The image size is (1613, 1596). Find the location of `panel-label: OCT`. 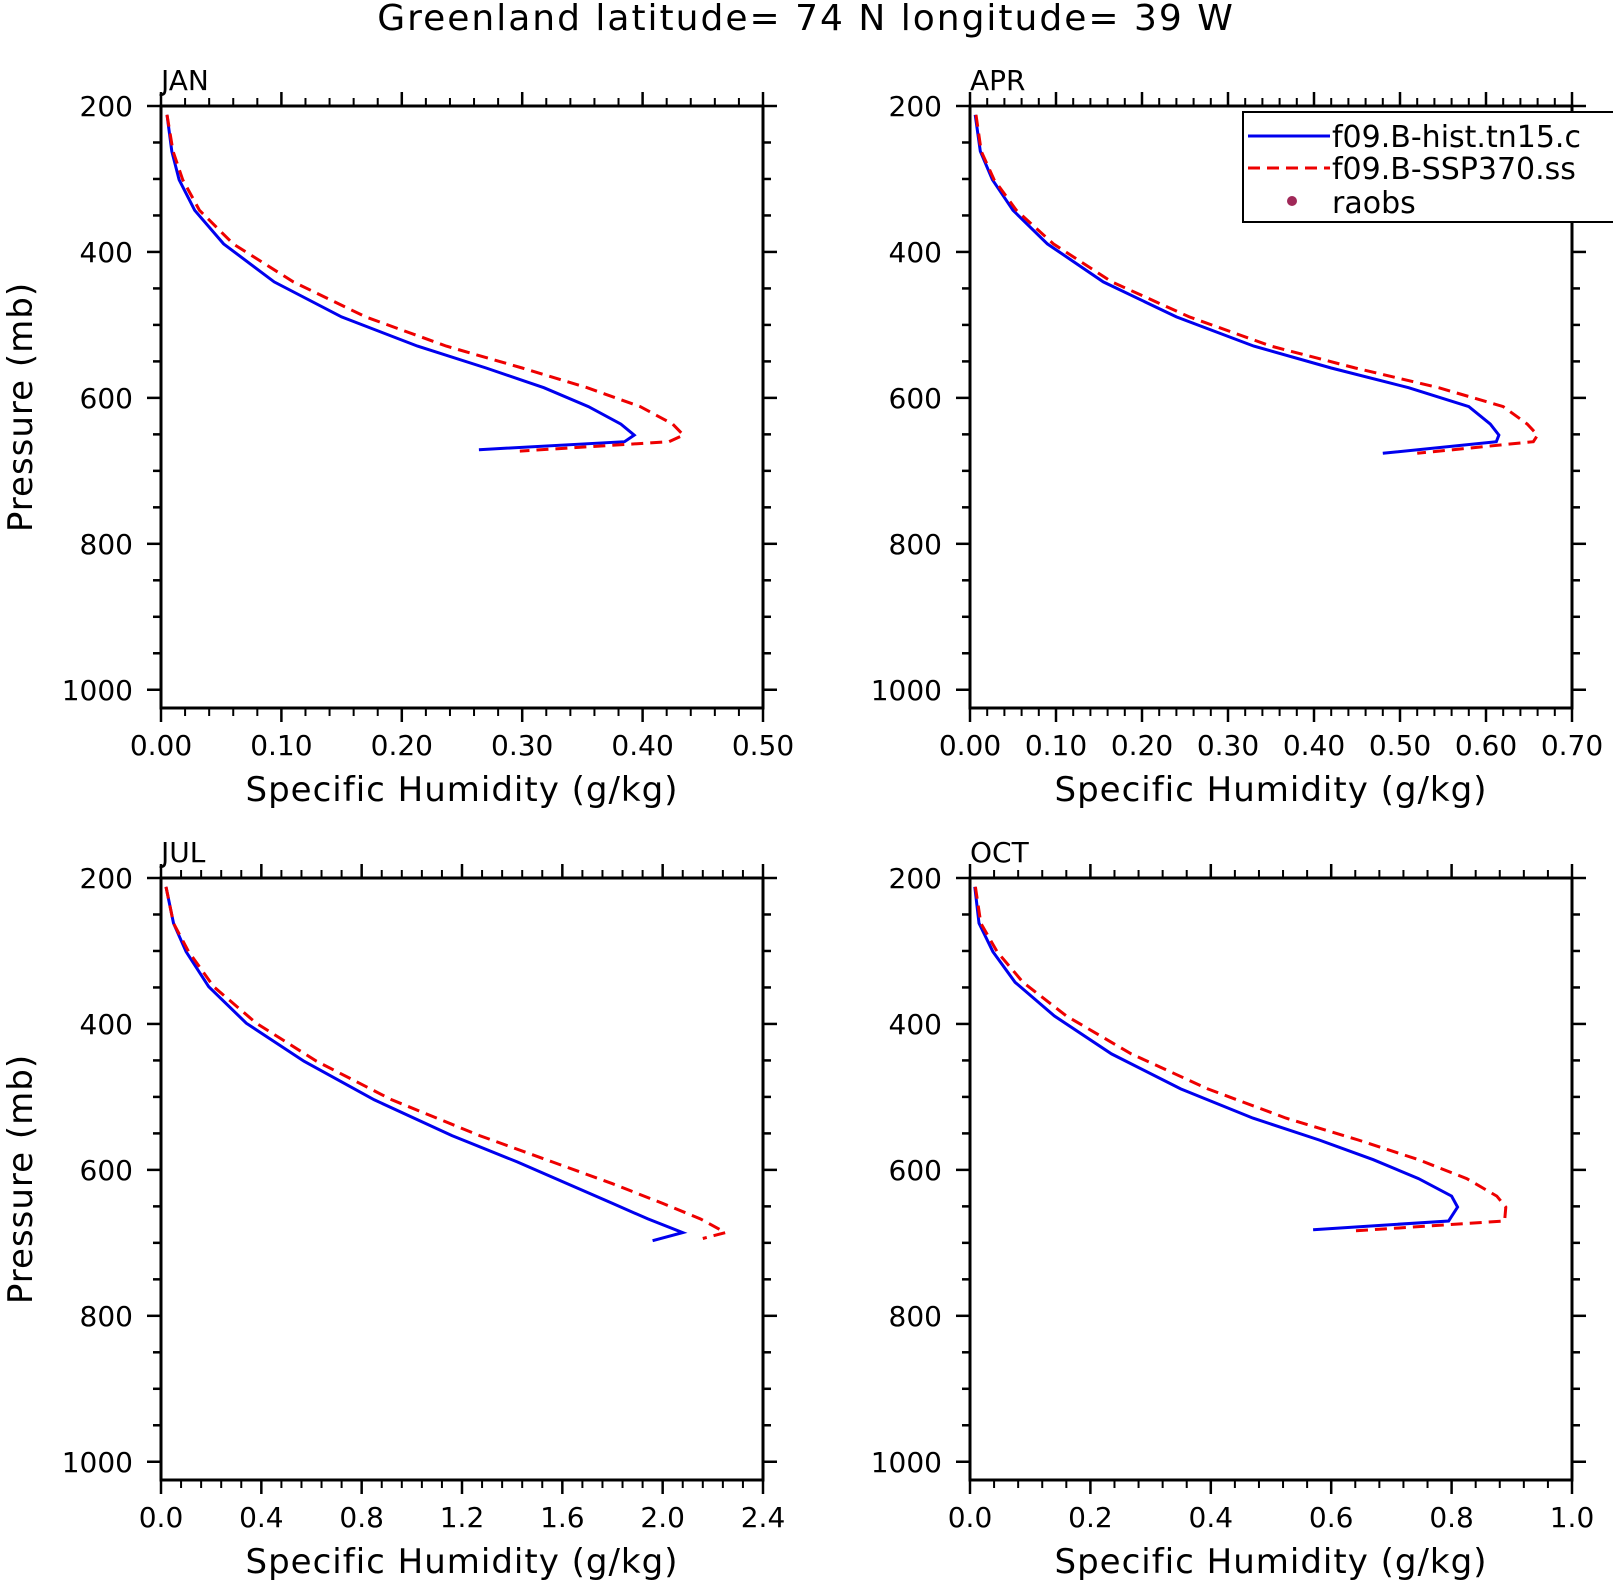

panel-label: OCT is located at coordinates (1000, 852).